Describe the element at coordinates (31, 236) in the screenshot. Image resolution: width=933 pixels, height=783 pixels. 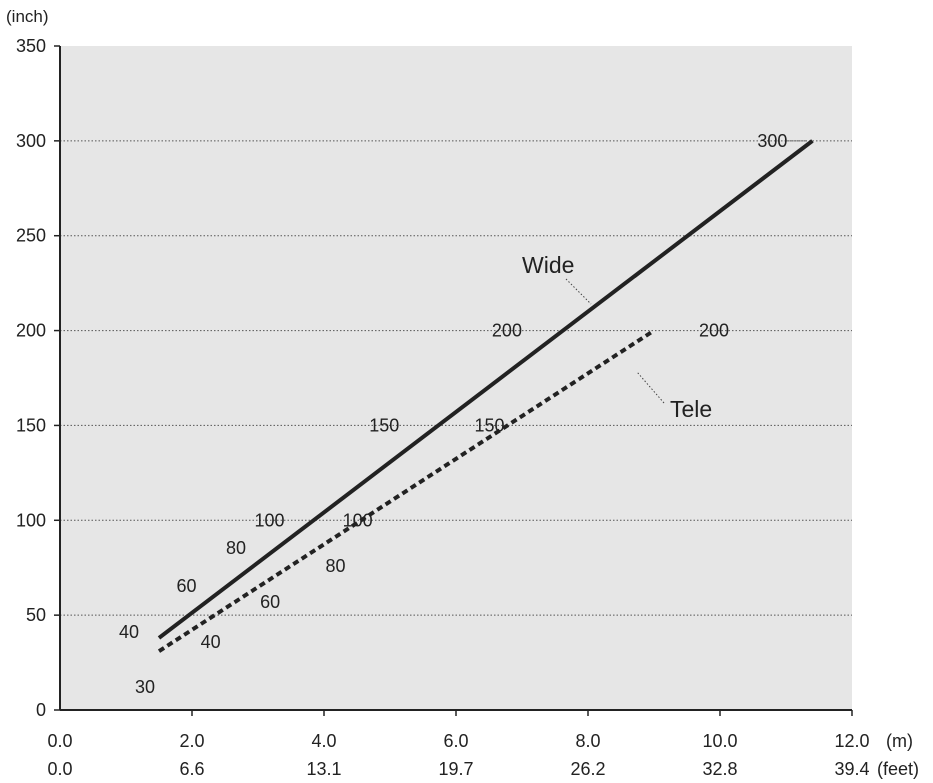
I see `y-tick-label: 250` at that location.